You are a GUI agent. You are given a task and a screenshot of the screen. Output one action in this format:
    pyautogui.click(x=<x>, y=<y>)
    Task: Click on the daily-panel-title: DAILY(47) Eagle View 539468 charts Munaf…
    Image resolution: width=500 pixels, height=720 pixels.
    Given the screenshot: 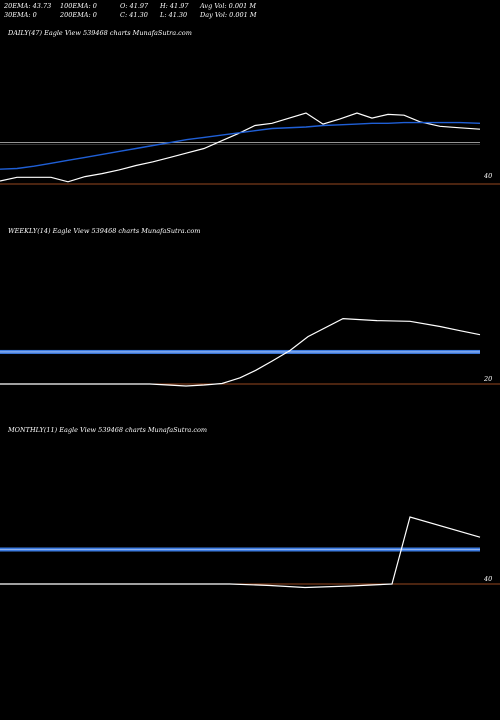 What is the action you would take?
    pyautogui.click(x=100, y=33)
    